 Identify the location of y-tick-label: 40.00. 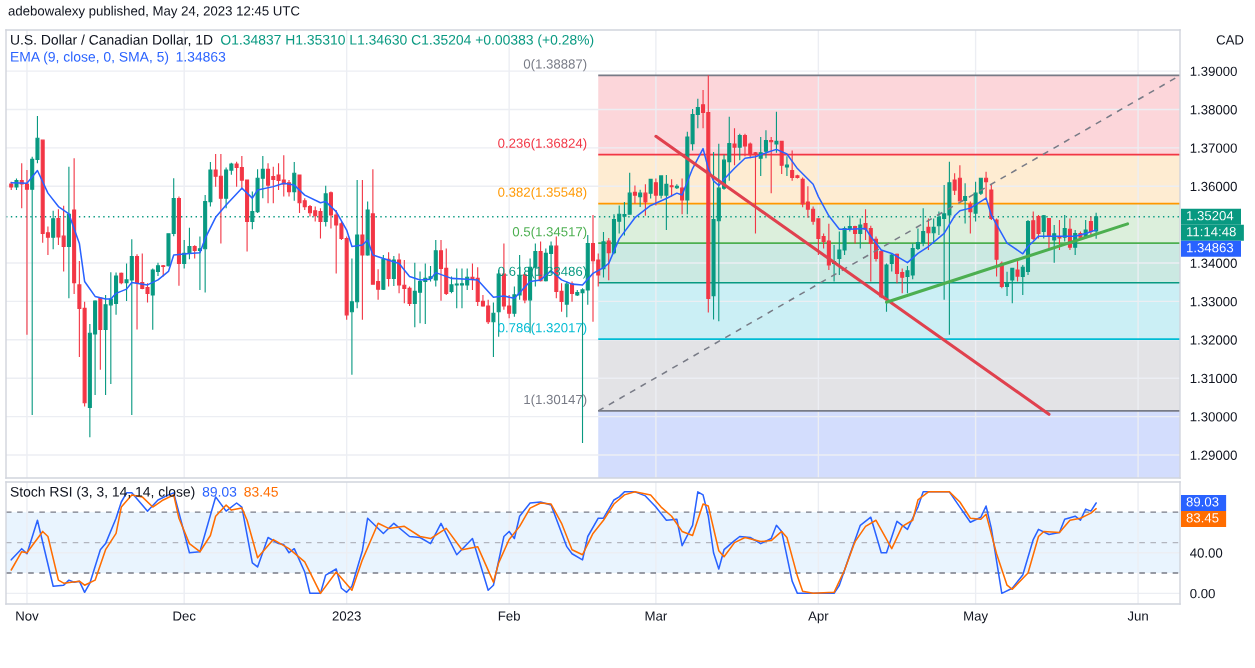
(1206, 553).